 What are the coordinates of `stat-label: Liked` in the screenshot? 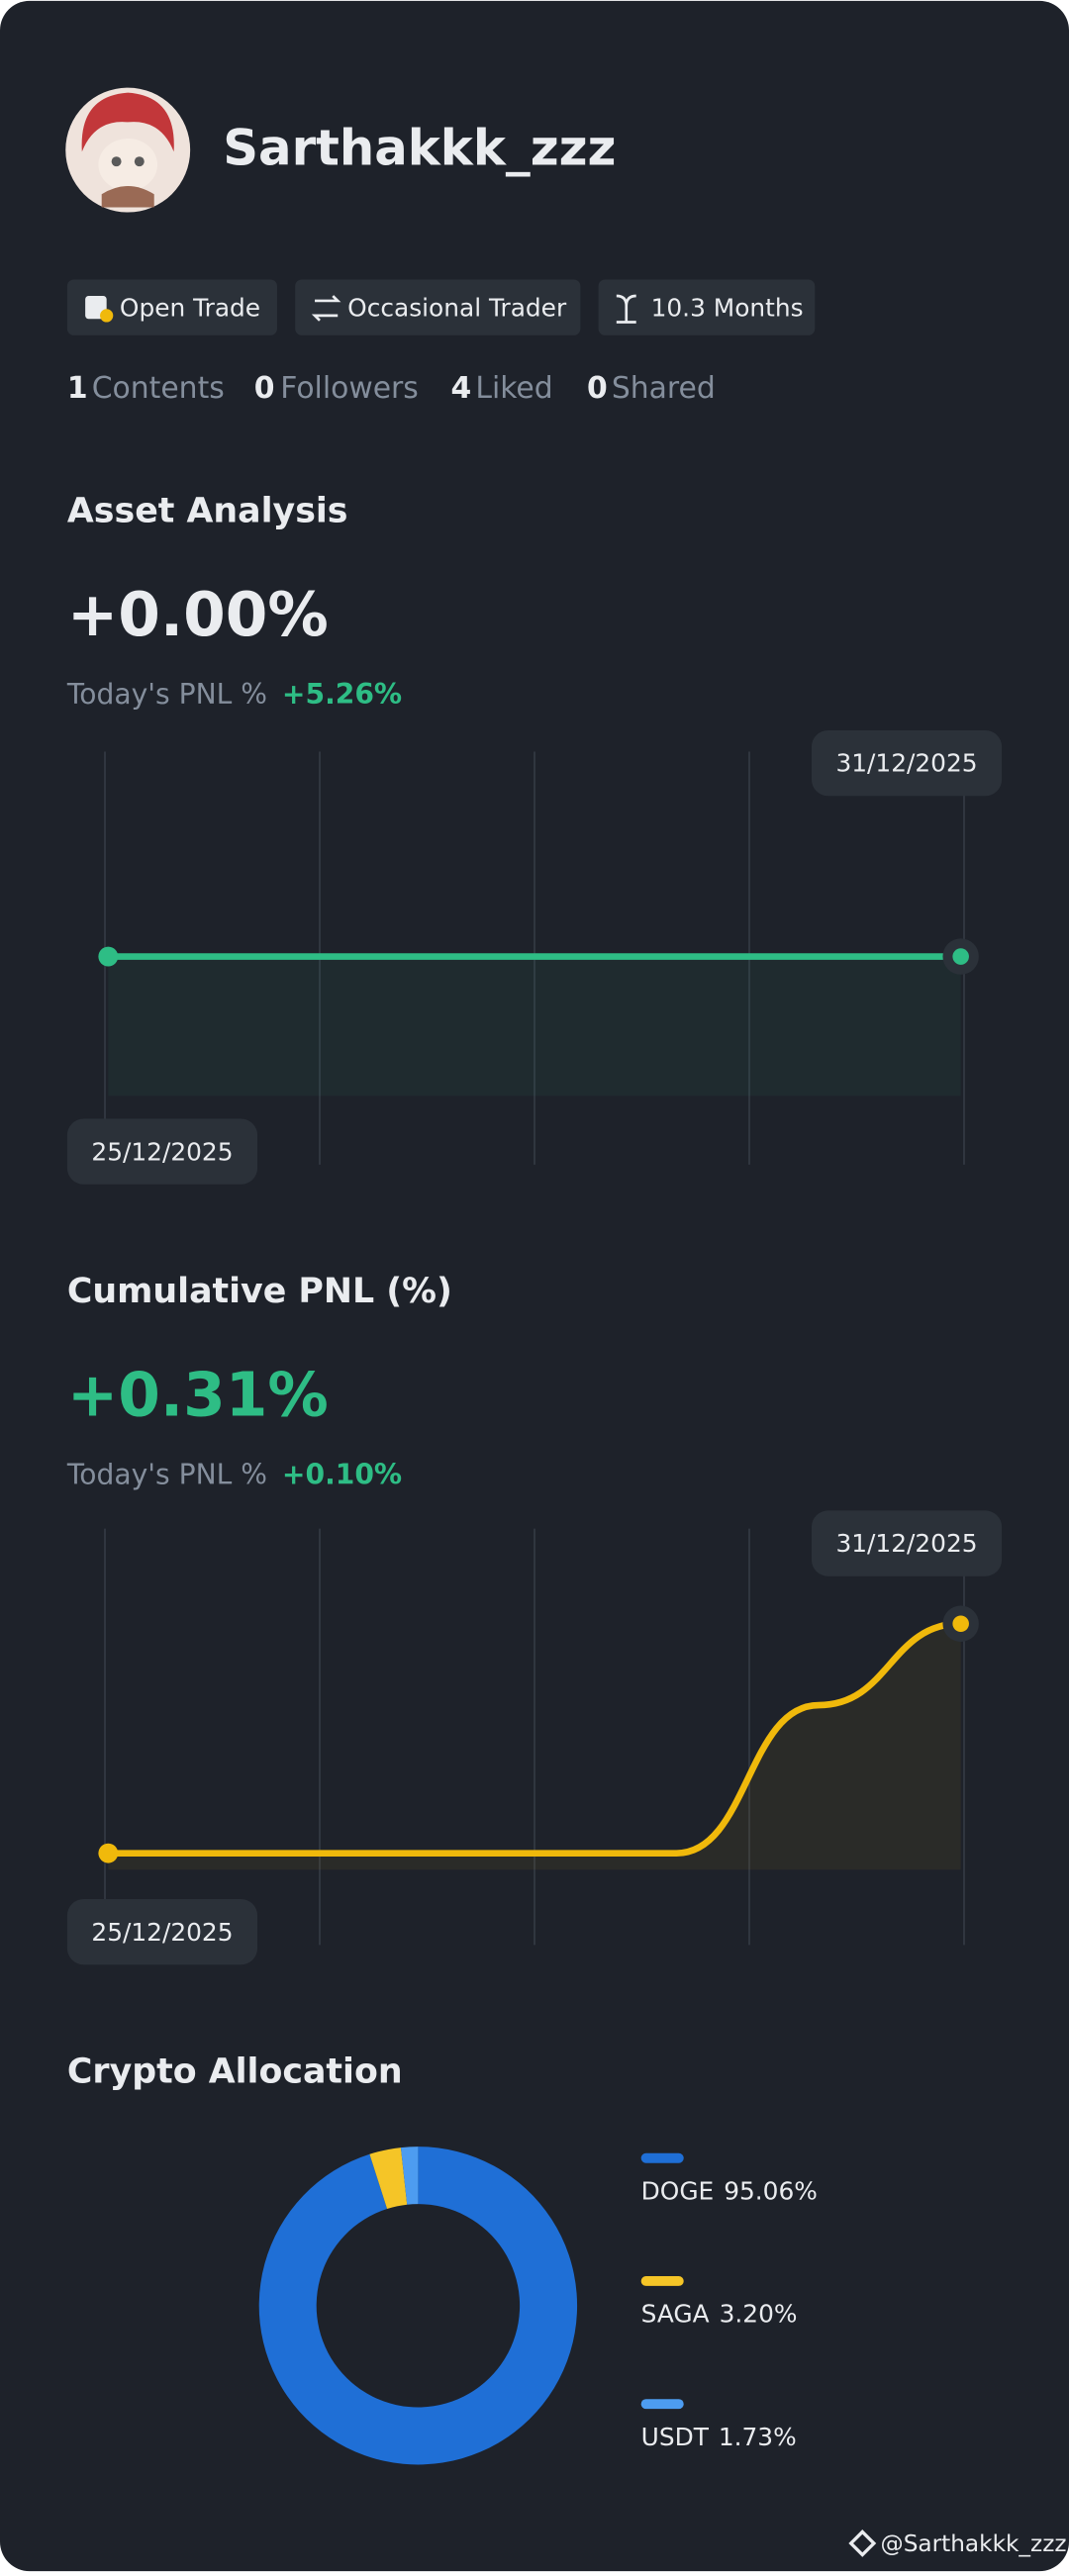 It's located at (513, 388).